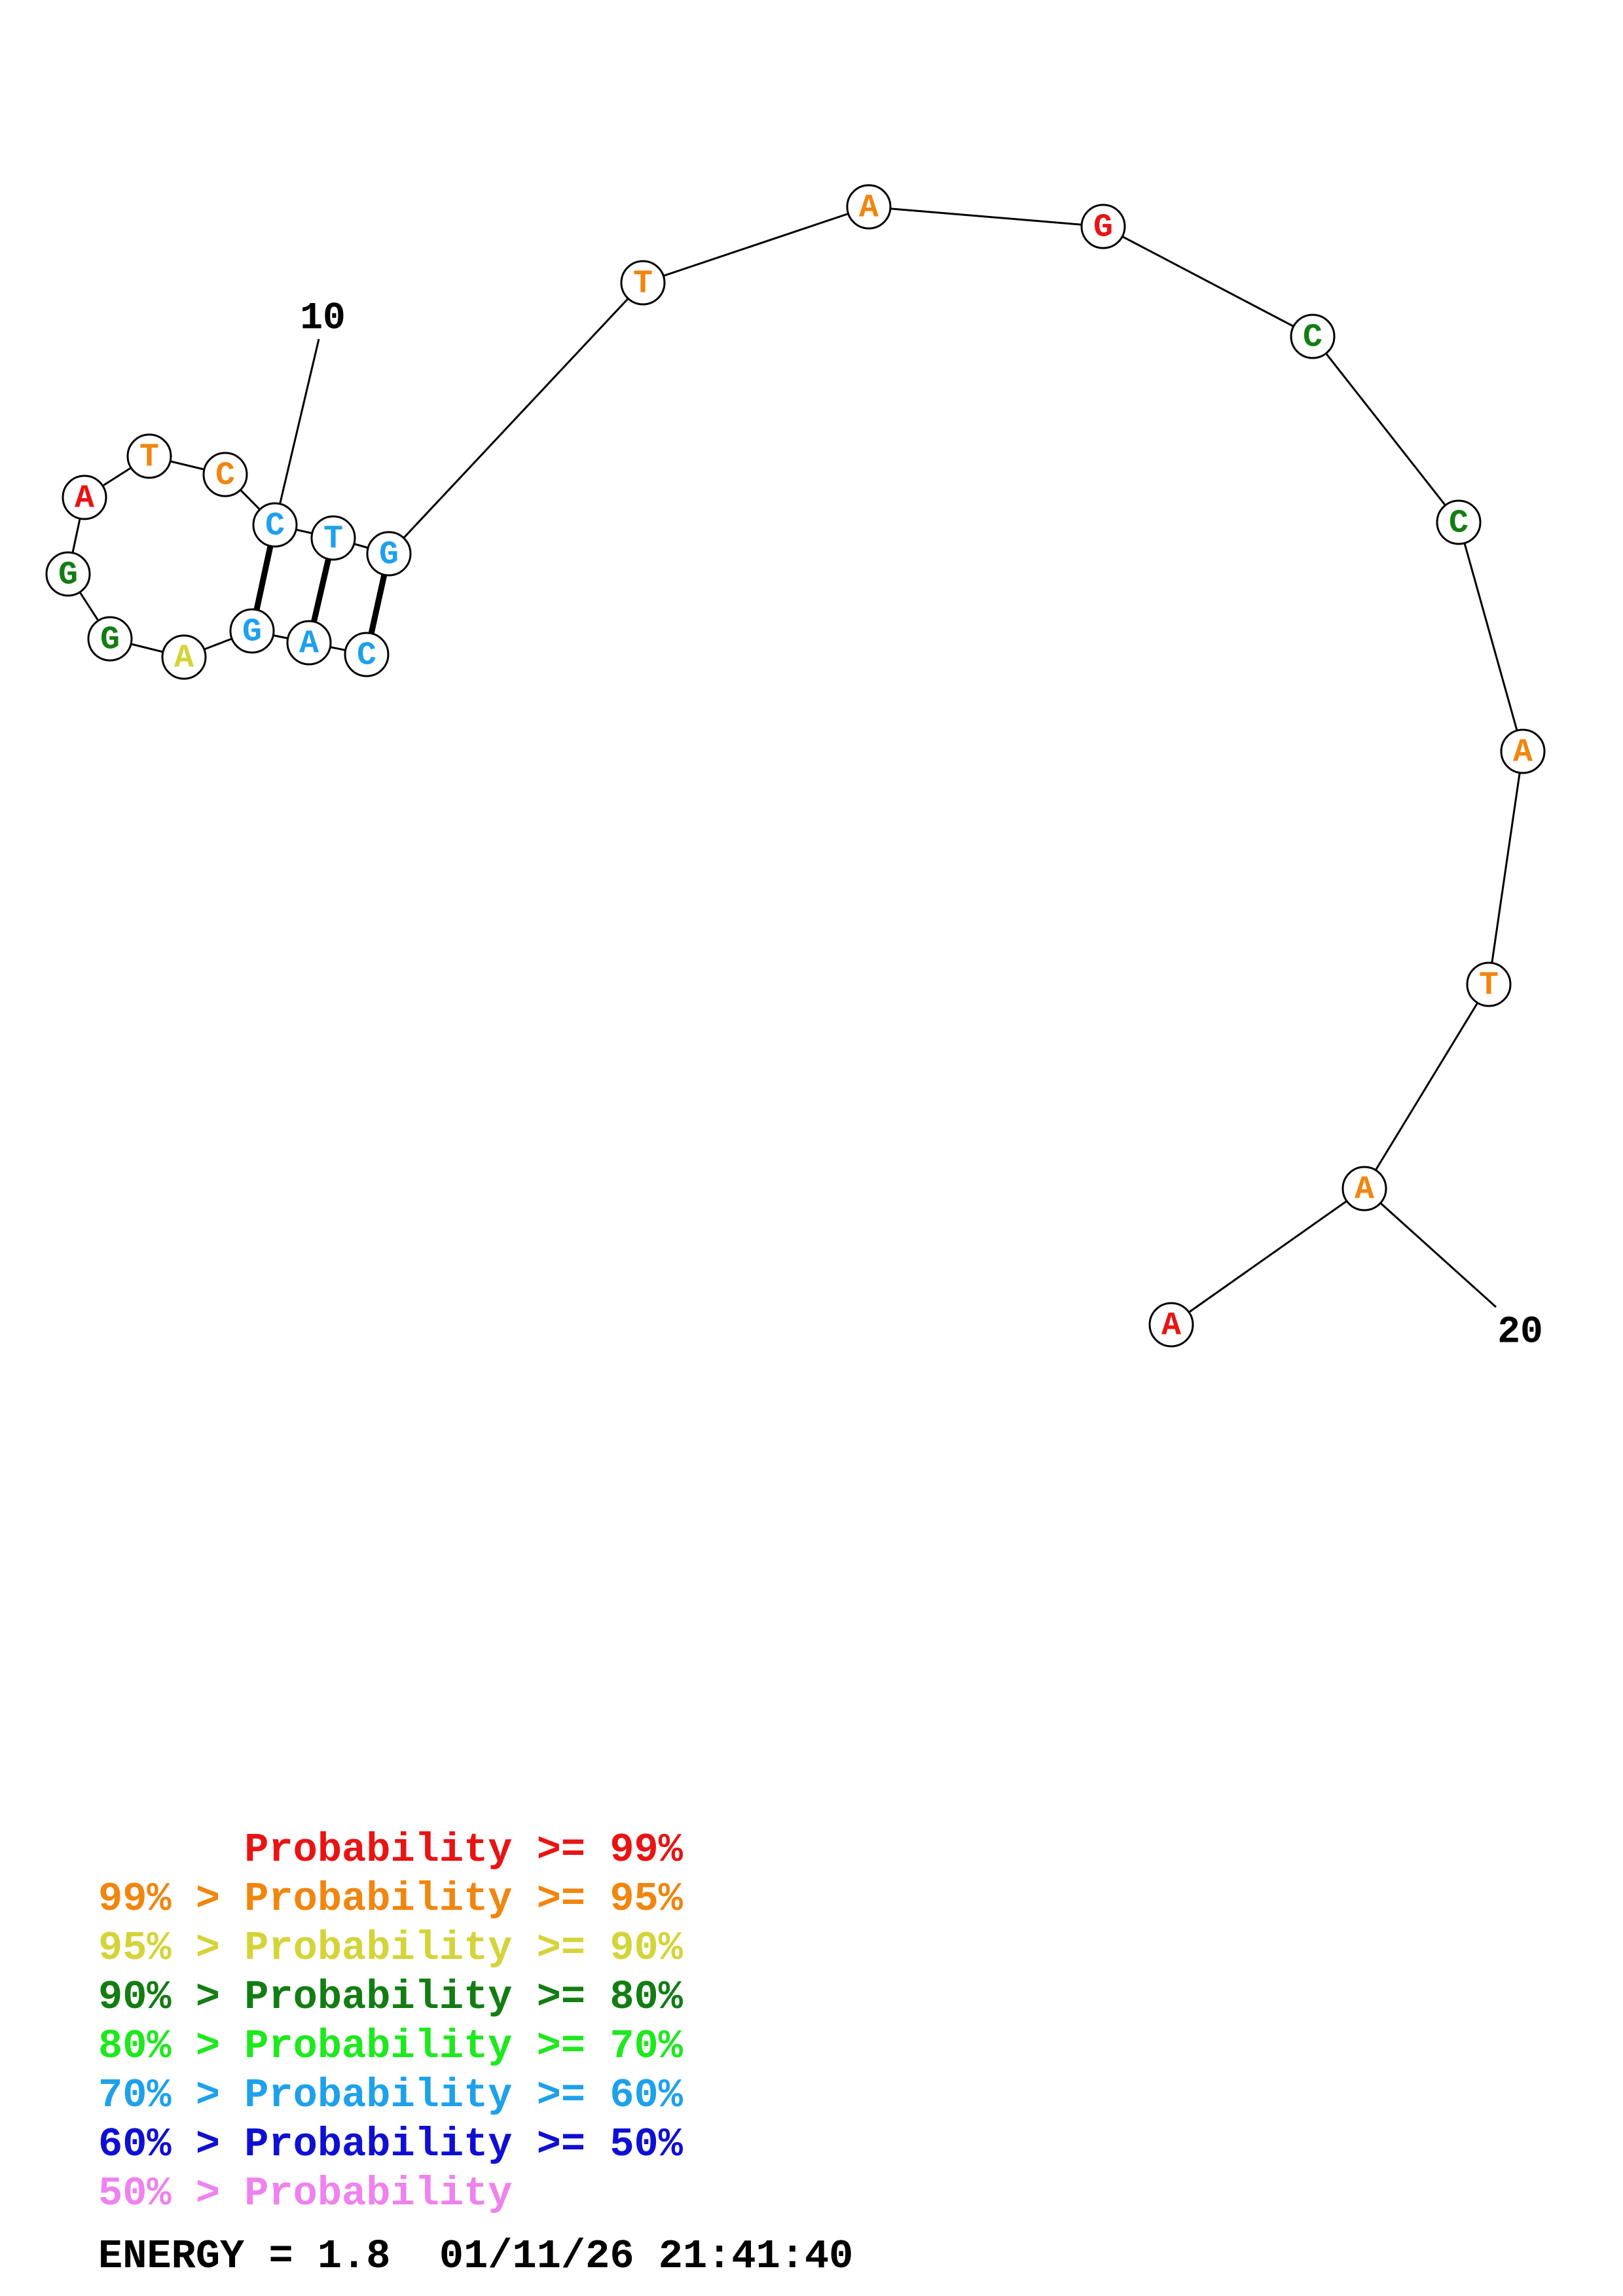 Image resolution: width=1623 pixels, height=2296 pixels. What do you see at coordinates (323, 319) in the screenshot?
I see `index-label: 10` at bounding box center [323, 319].